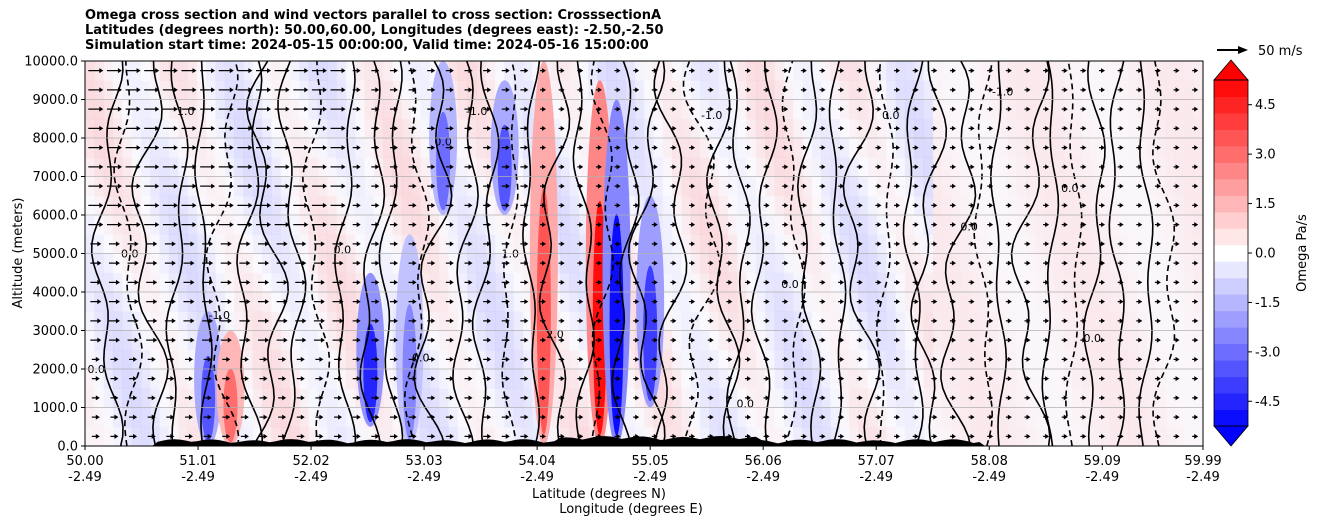  What do you see at coordinates (555, 334) in the screenshot?
I see `contour-label: 2.0` at bounding box center [555, 334].